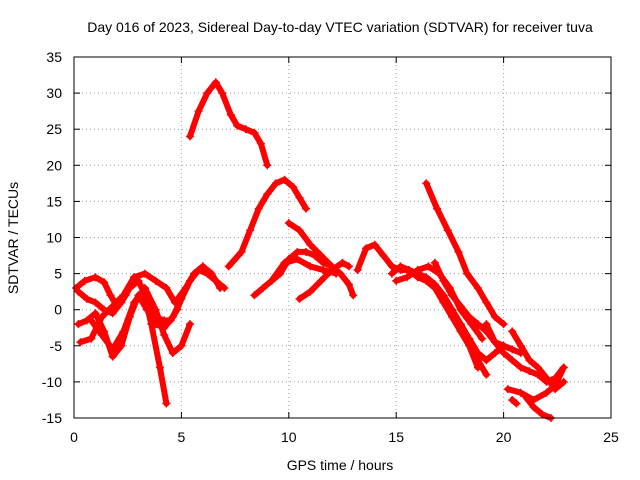 The image size is (640, 480). Describe the element at coordinates (54, 129) in the screenshot. I see `y-tick-label: 25` at that location.